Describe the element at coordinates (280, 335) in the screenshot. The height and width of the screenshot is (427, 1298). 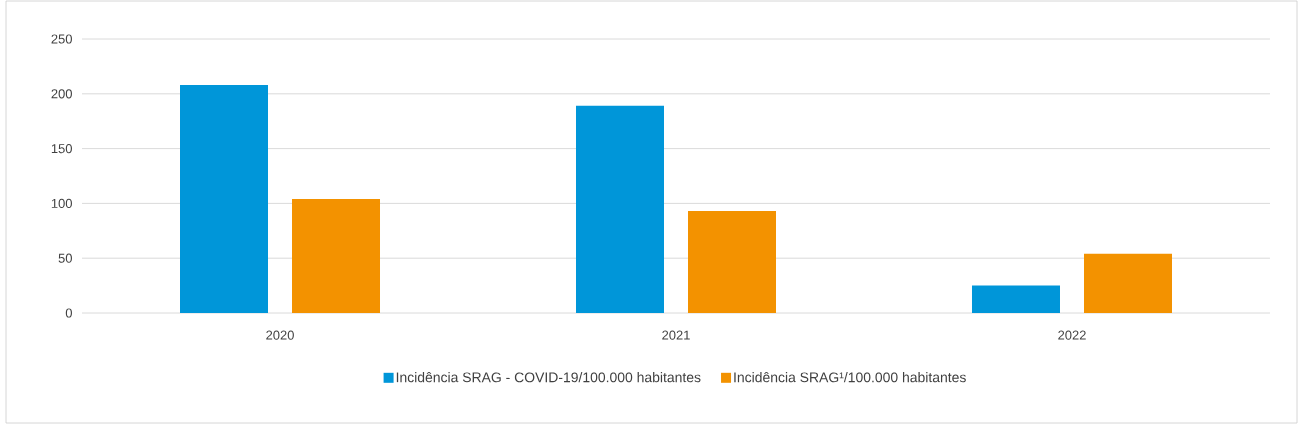
I see `x-tick-label: 2020` at that location.